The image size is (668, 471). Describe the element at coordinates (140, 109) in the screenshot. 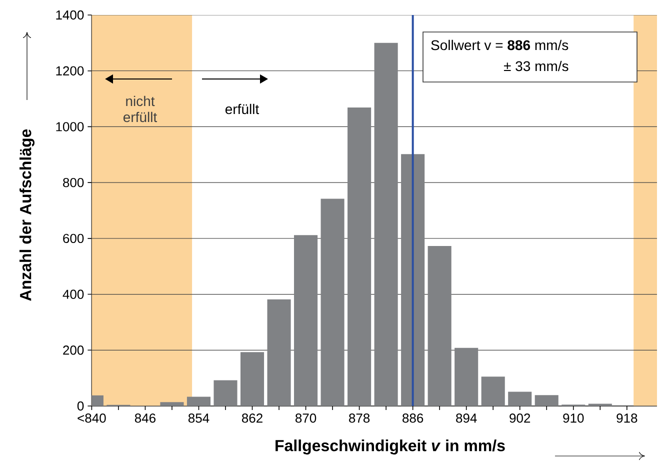

I see `annotation: nicht erfüllt` at that location.